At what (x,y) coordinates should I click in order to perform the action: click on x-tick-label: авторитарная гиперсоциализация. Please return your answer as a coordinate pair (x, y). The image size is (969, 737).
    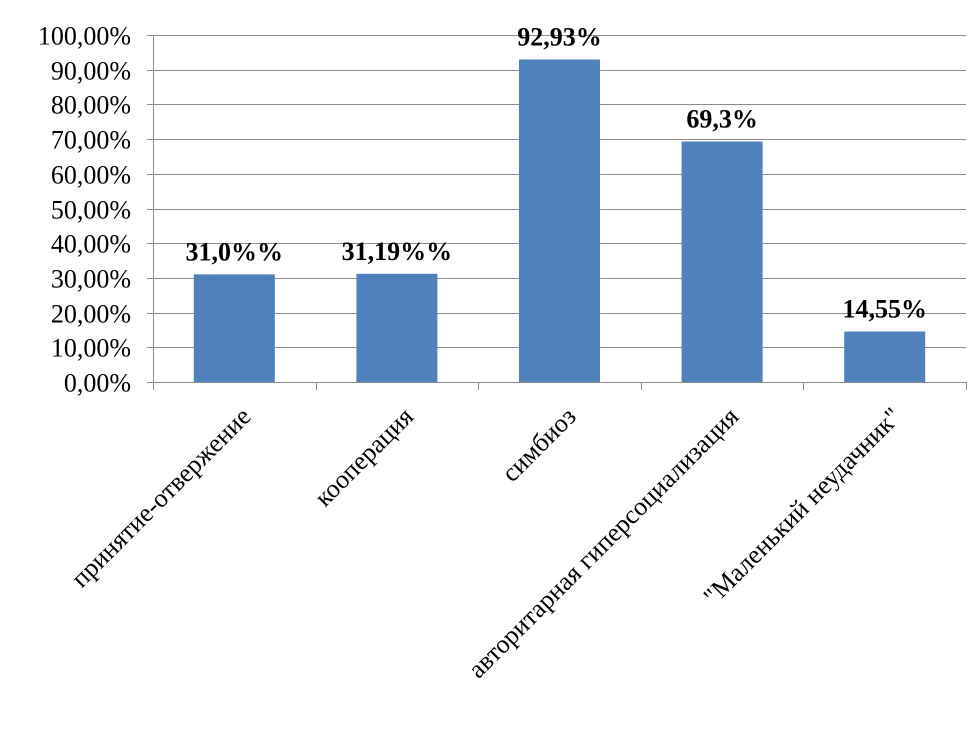
    Looking at the image, I should click on (603, 543).